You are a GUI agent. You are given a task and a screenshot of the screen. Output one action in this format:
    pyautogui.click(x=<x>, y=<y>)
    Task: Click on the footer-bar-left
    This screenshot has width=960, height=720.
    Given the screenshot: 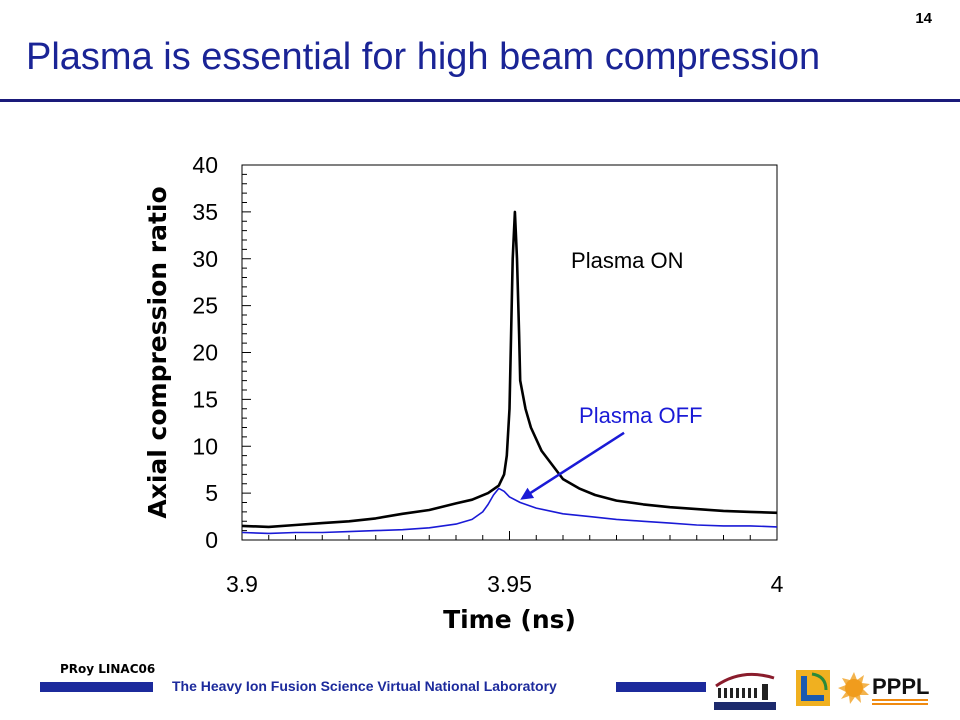 What is the action you would take?
    pyautogui.click(x=96, y=687)
    